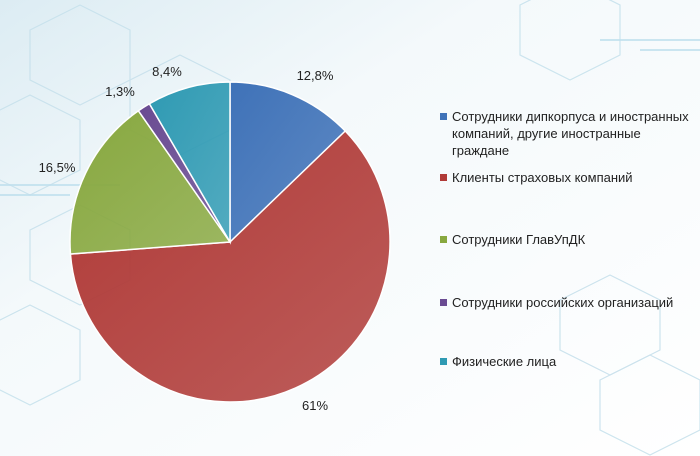 This screenshot has width=700, height=456. What do you see at coordinates (563, 302) in the screenshot?
I see `legend-label-4: Сотрудники российских организаций` at bounding box center [563, 302].